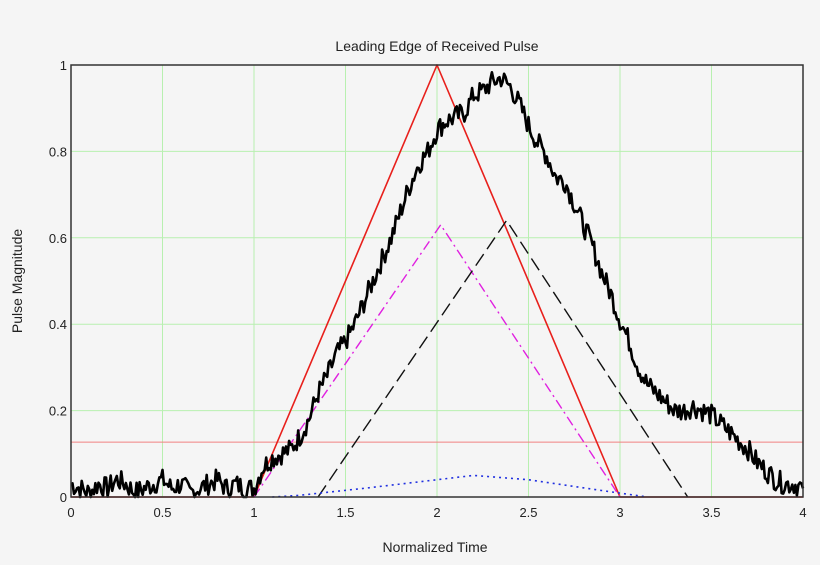 Image resolution: width=820 pixels, height=565 pixels. What do you see at coordinates (58, 151) in the screenshot?
I see `y-tick-label: 0.8` at bounding box center [58, 151].